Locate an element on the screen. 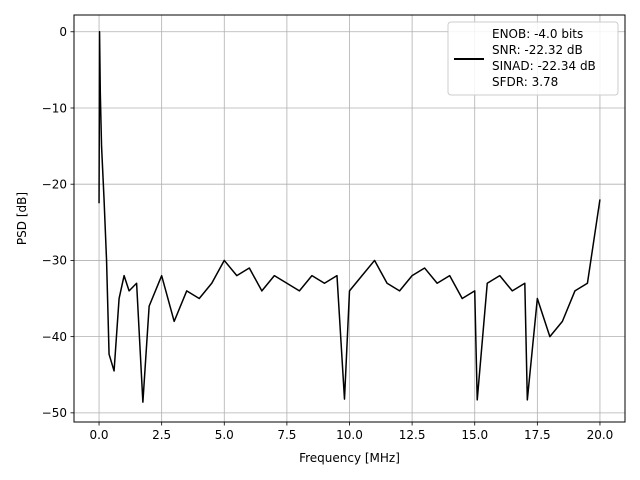  y-tick-label: 0 is located at coordinates (63, 32).